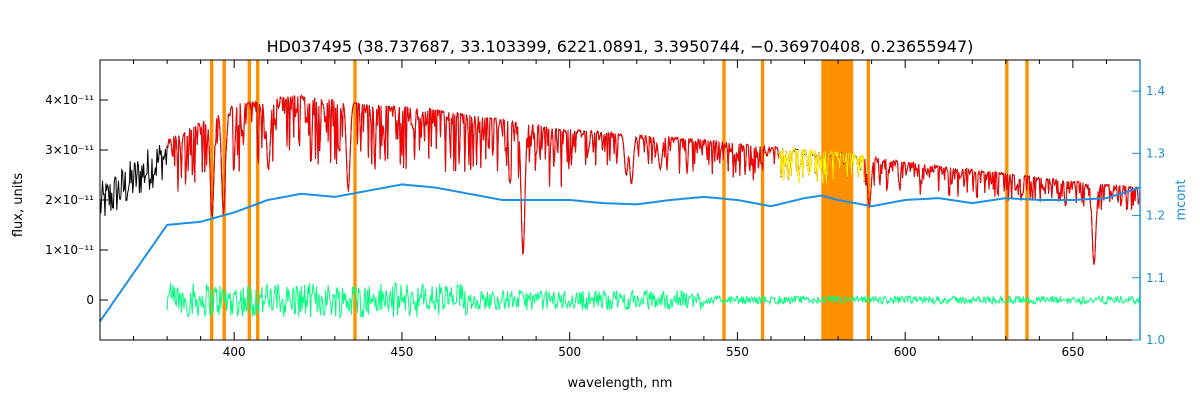 Image resolution: width=1200 pixels, height=400 pixels. I want to click on y2-tick-label: 1.0, so click(1155, 340).